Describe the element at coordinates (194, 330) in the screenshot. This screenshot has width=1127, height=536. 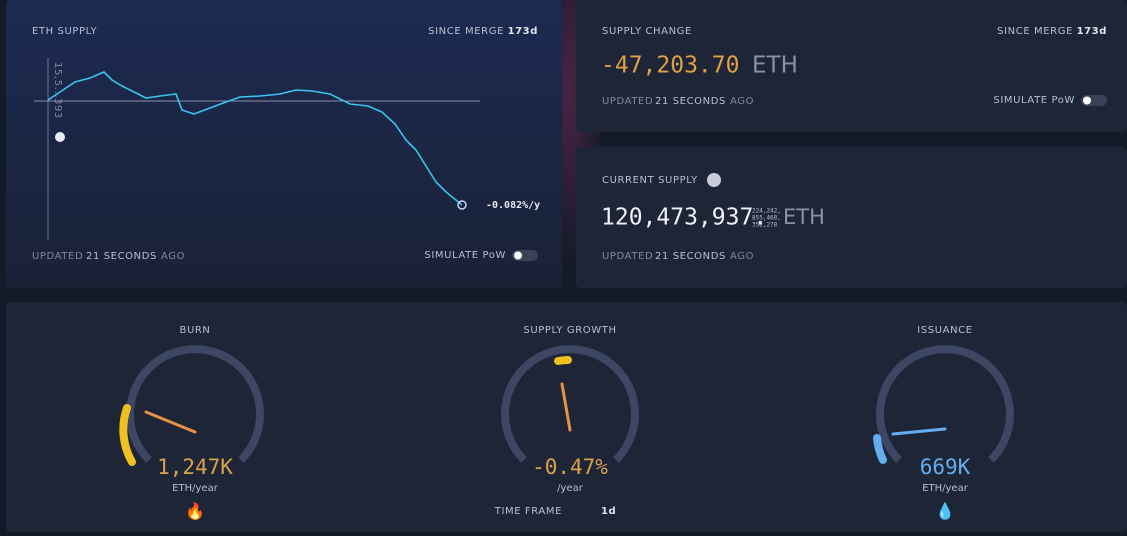
I see `gauge-title: BURN` at that location.